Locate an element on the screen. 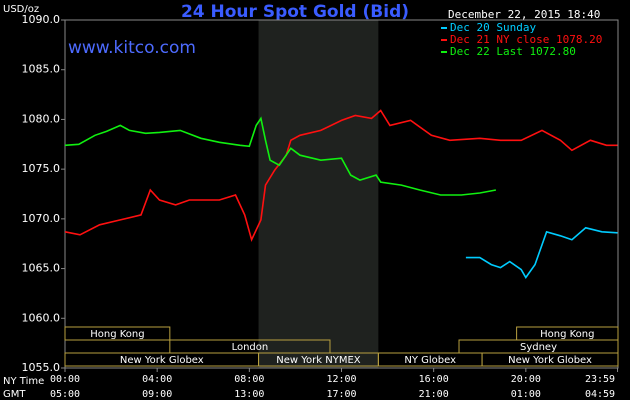 The width and height of the screenshot is (630, 400). y-axis-label: USD/oz is located at coordinates (21, 9).